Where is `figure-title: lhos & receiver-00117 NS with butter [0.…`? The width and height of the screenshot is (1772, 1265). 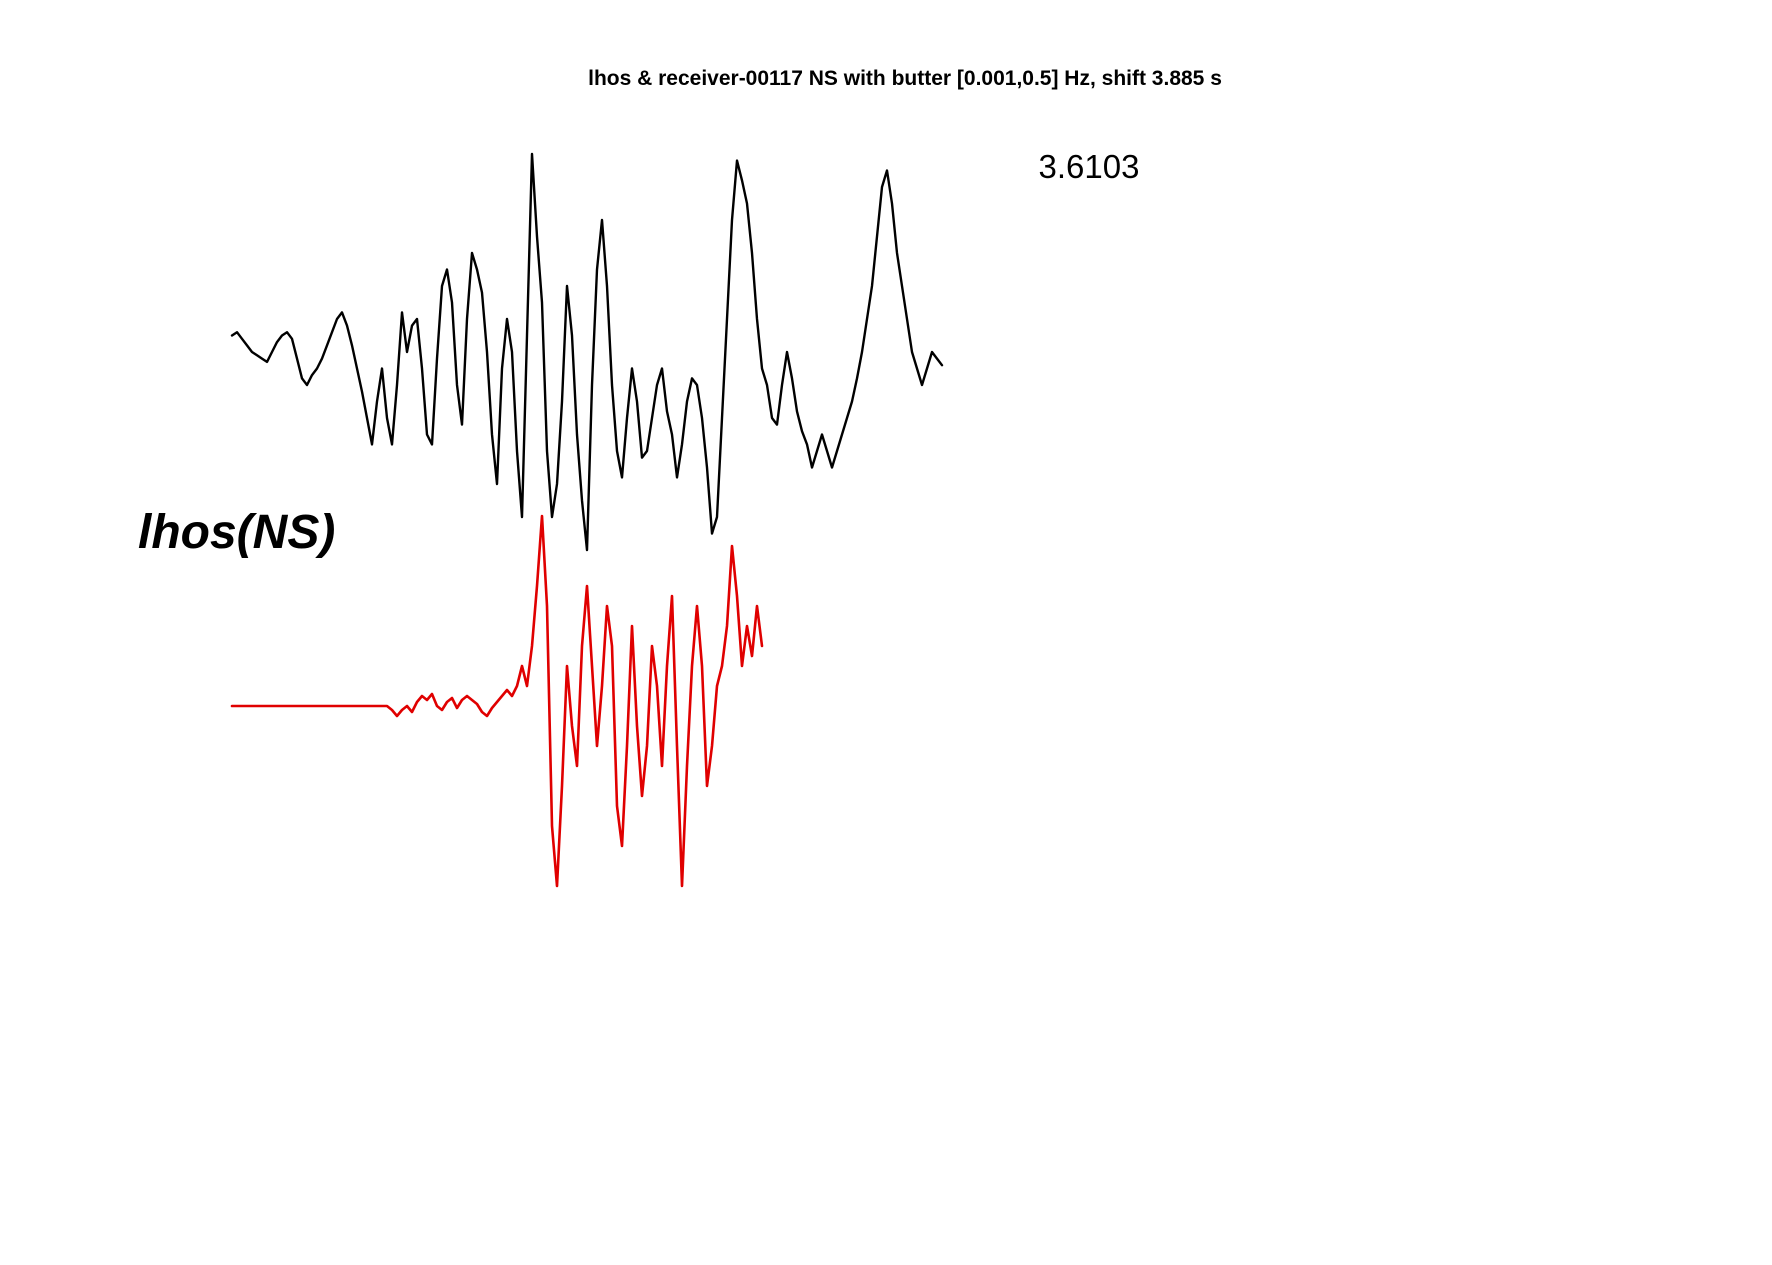 figure-title: lhos & receiver-00117 NS with butter [0.… is located at coordinates (905, 78).